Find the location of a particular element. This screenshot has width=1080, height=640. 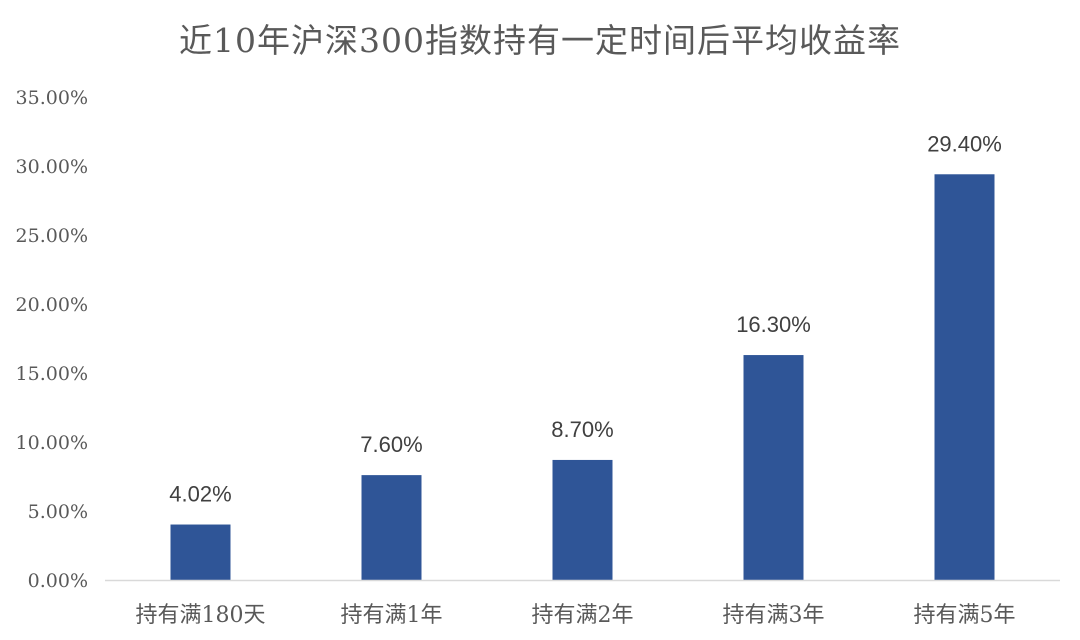

x-tick-label: 持有满1年 is located at coordinates (392, 615).